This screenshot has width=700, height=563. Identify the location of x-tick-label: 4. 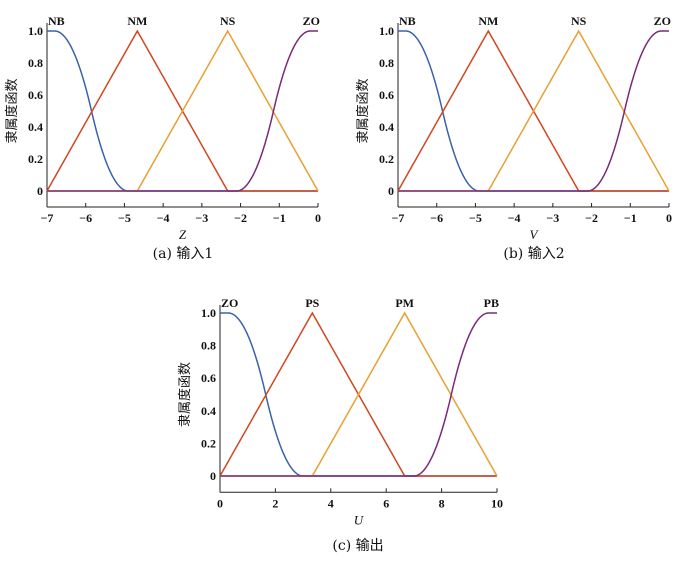
(331, 503).